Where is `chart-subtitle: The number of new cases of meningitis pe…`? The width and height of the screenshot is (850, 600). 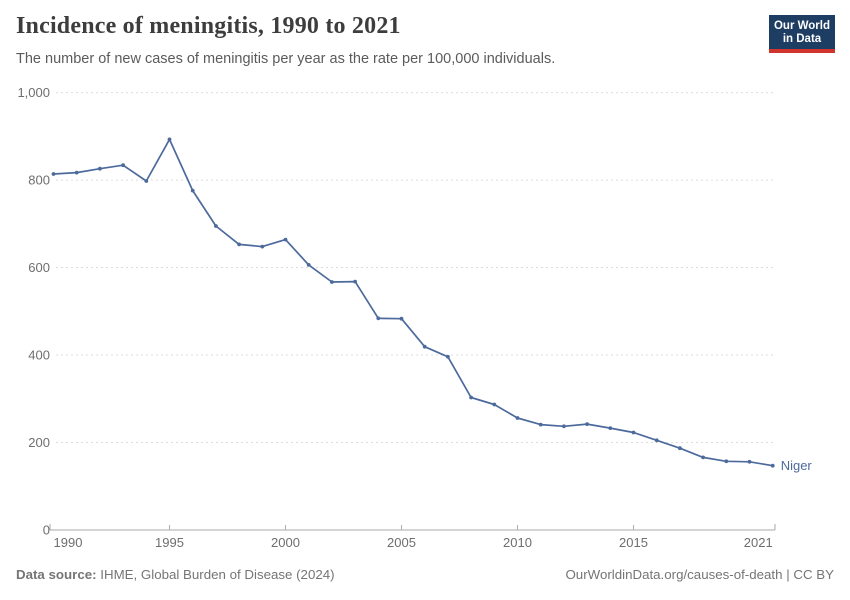
chart-subtitle: The number of new cases of meningitis pe… is located at coordinates (286, 59).